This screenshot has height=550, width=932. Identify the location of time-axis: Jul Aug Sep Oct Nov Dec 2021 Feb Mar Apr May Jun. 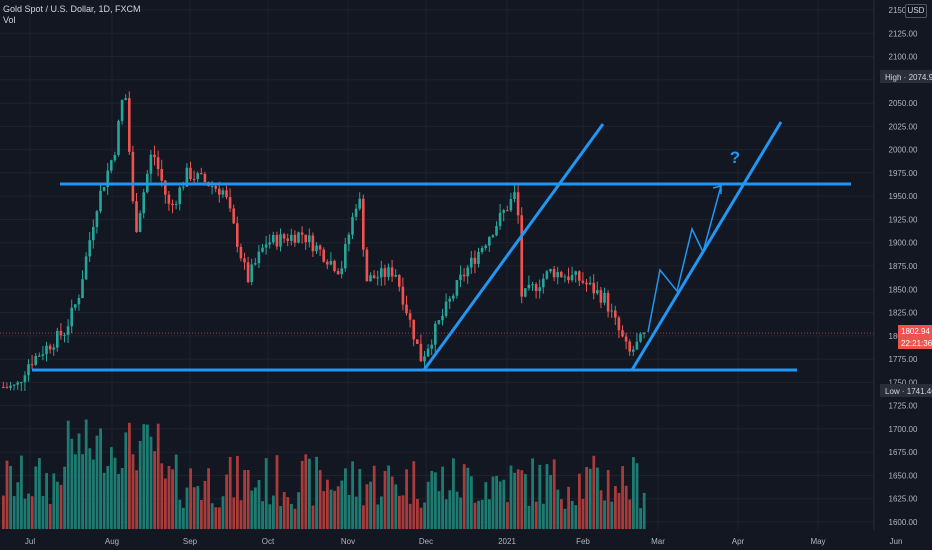
(464, 541).